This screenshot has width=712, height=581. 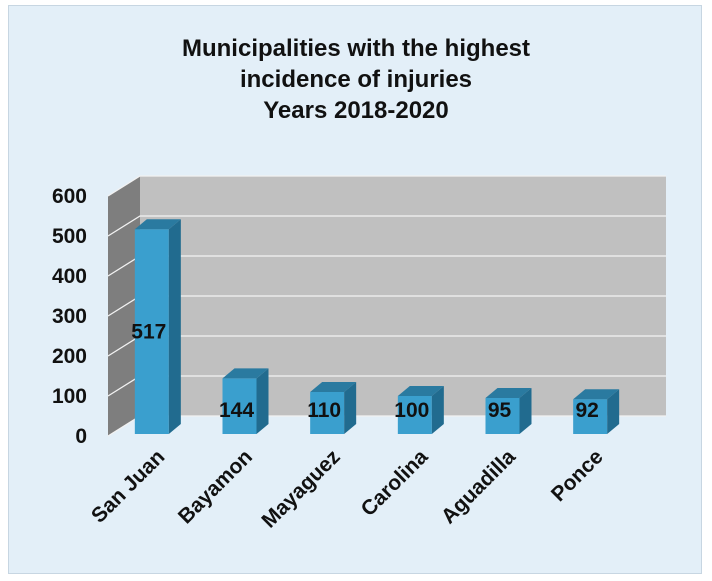 What do you see at coordinates (577, 475) in the screenshot?
I see `category-label: Ponce` at bounding box center [577, 475].